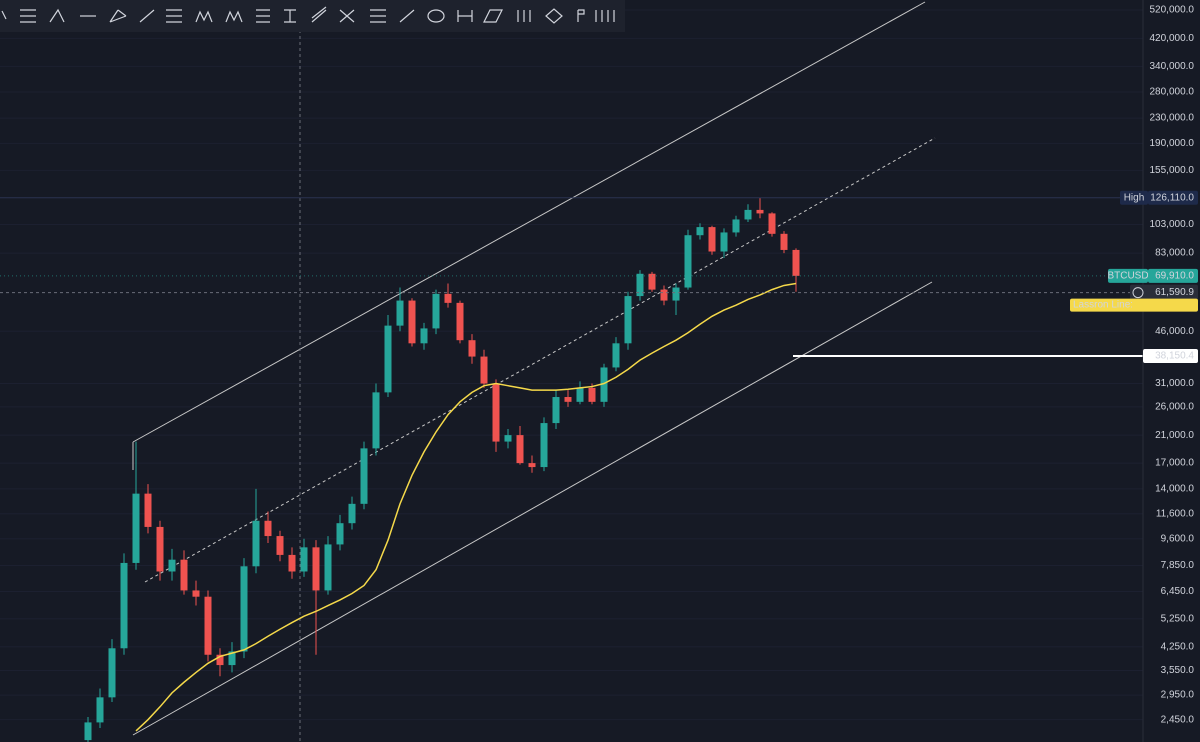 Image resolution: width=1200 pixels, height=742 pixels. What do you see at coordinates (1178, 538) in the screenshot?
I see `y-tick-label: 9,600.0` at bounding box center [1178, 538].